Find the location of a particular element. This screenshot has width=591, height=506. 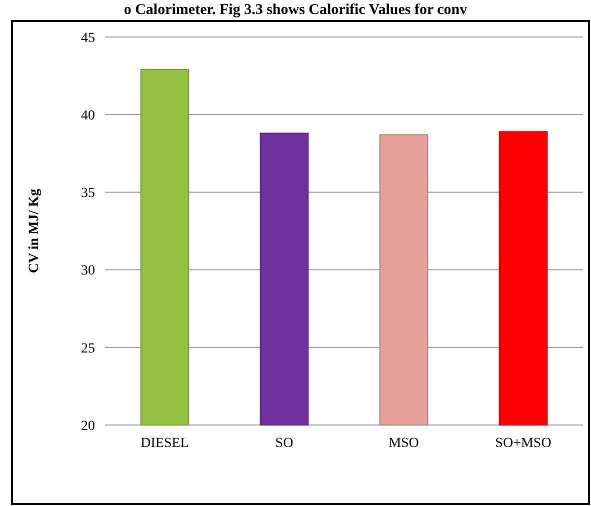

y-tick-label: 35 is located at coordinates (88, 194).